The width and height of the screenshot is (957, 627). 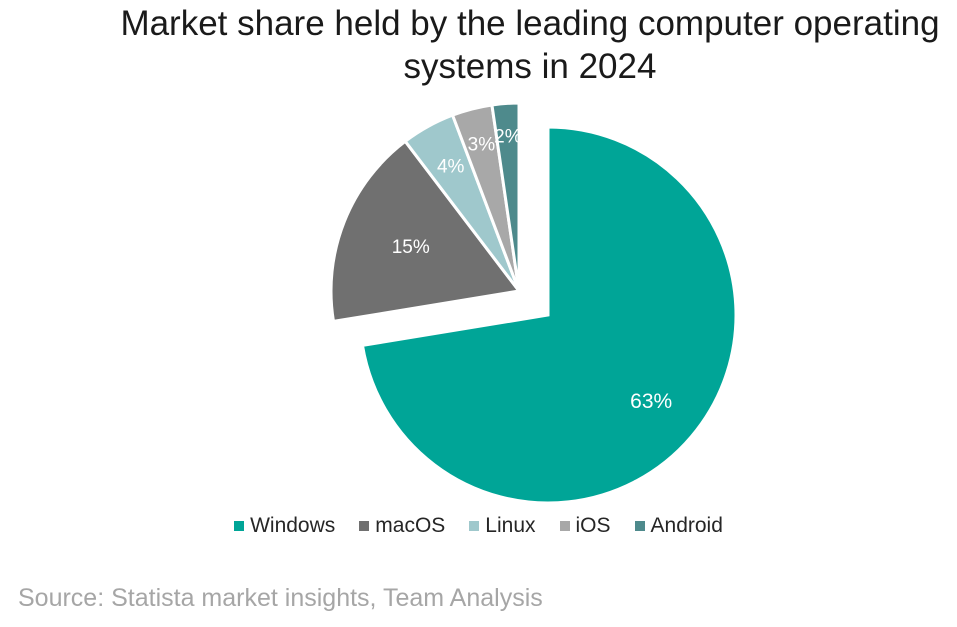 I want to click on legend-item-windows: Windows, so click(x=284, y=526).